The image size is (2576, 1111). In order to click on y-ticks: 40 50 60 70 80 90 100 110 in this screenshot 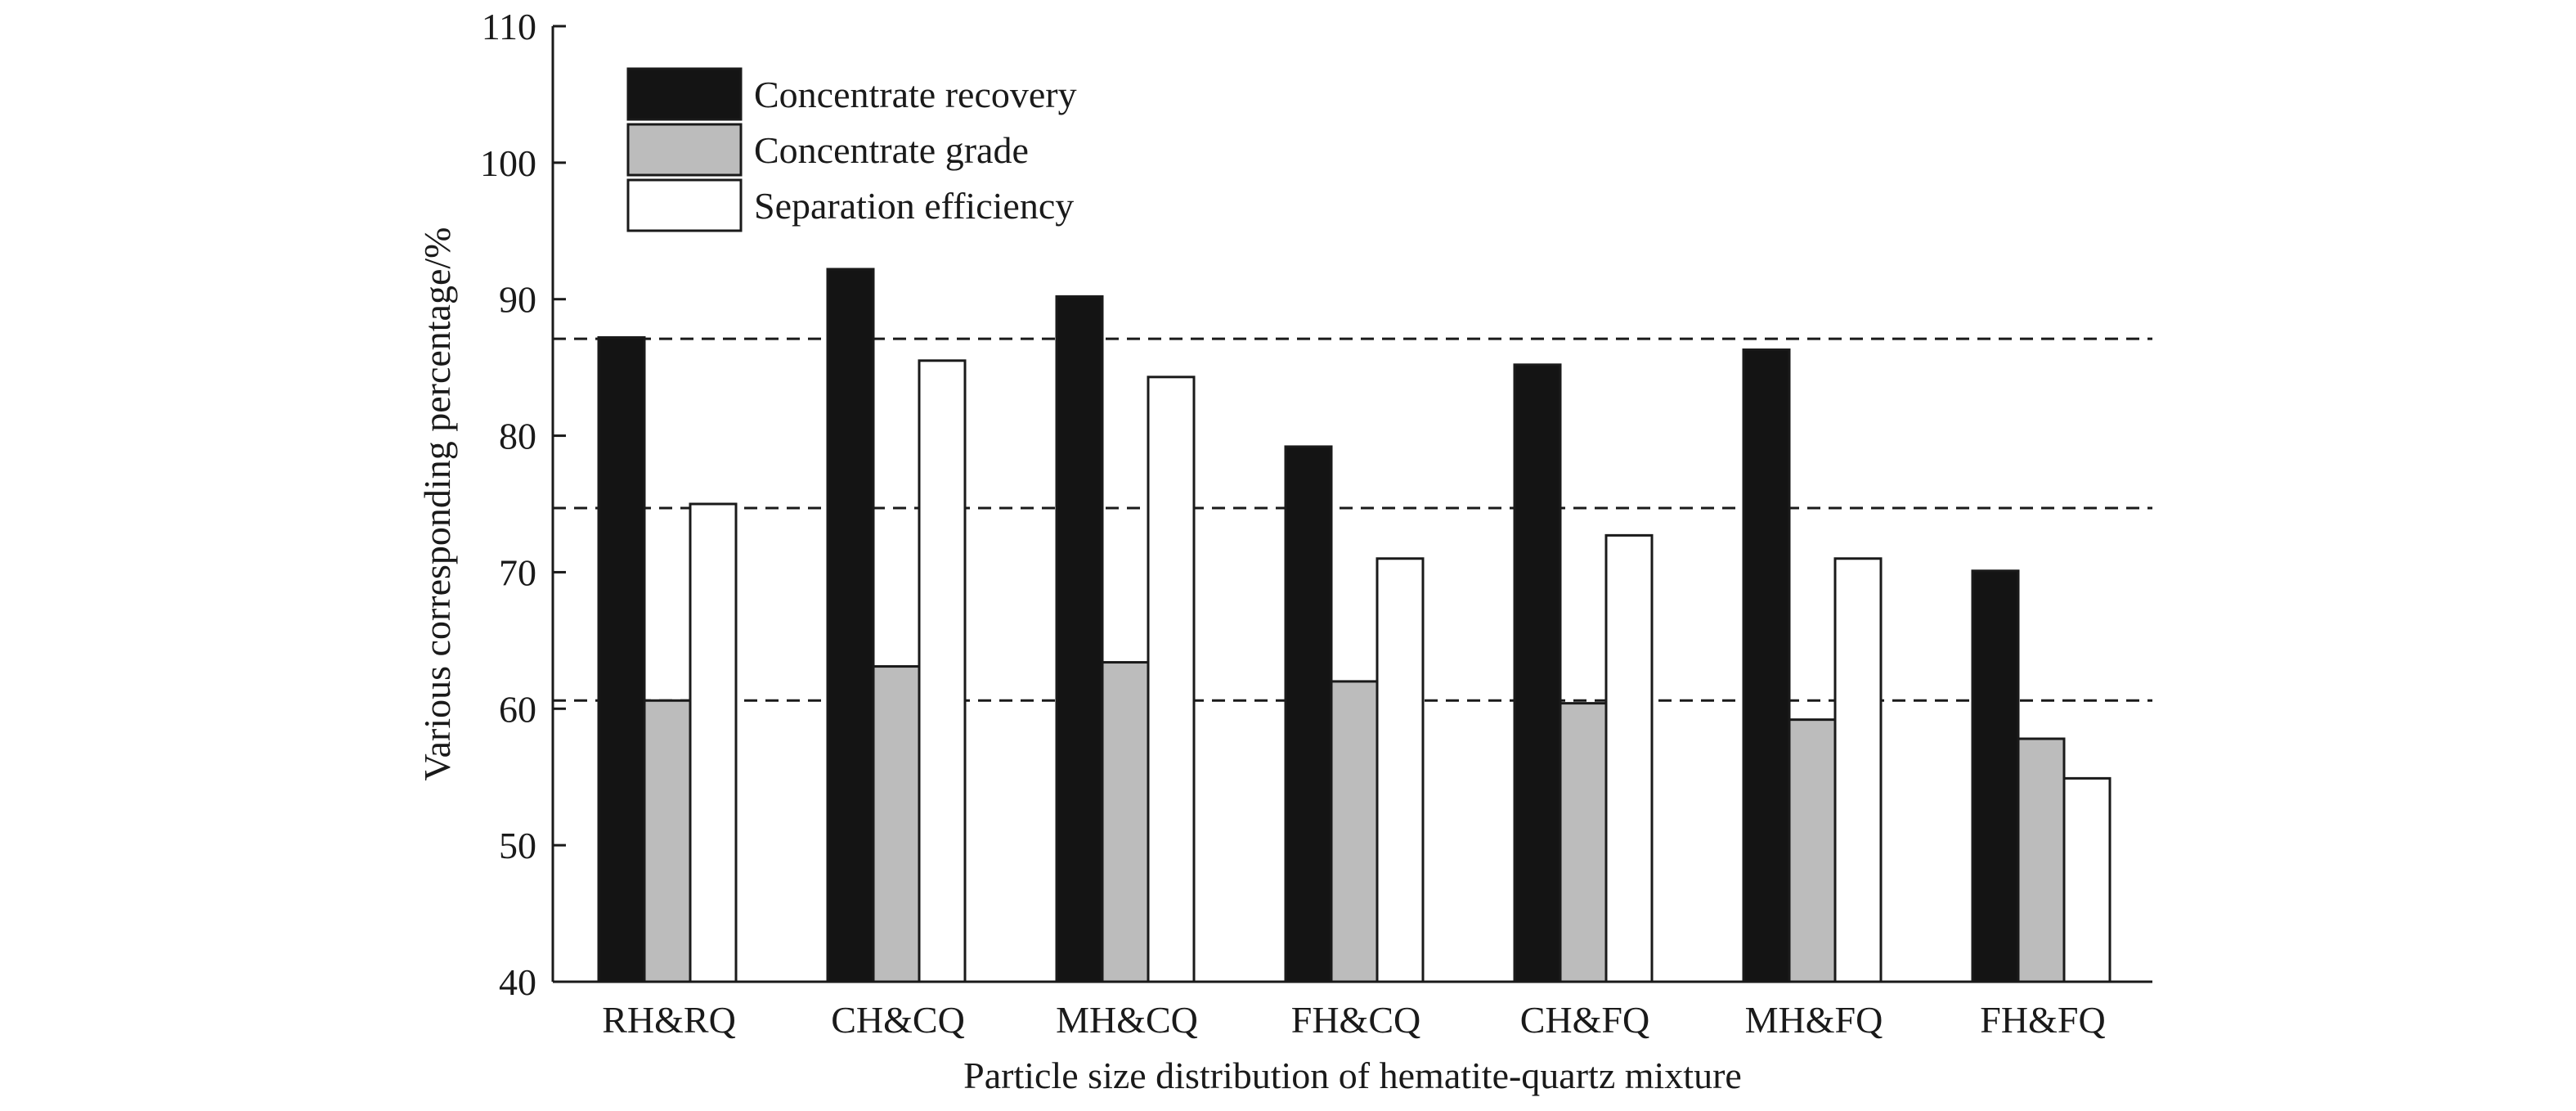, I will do `click(523, 504)`.